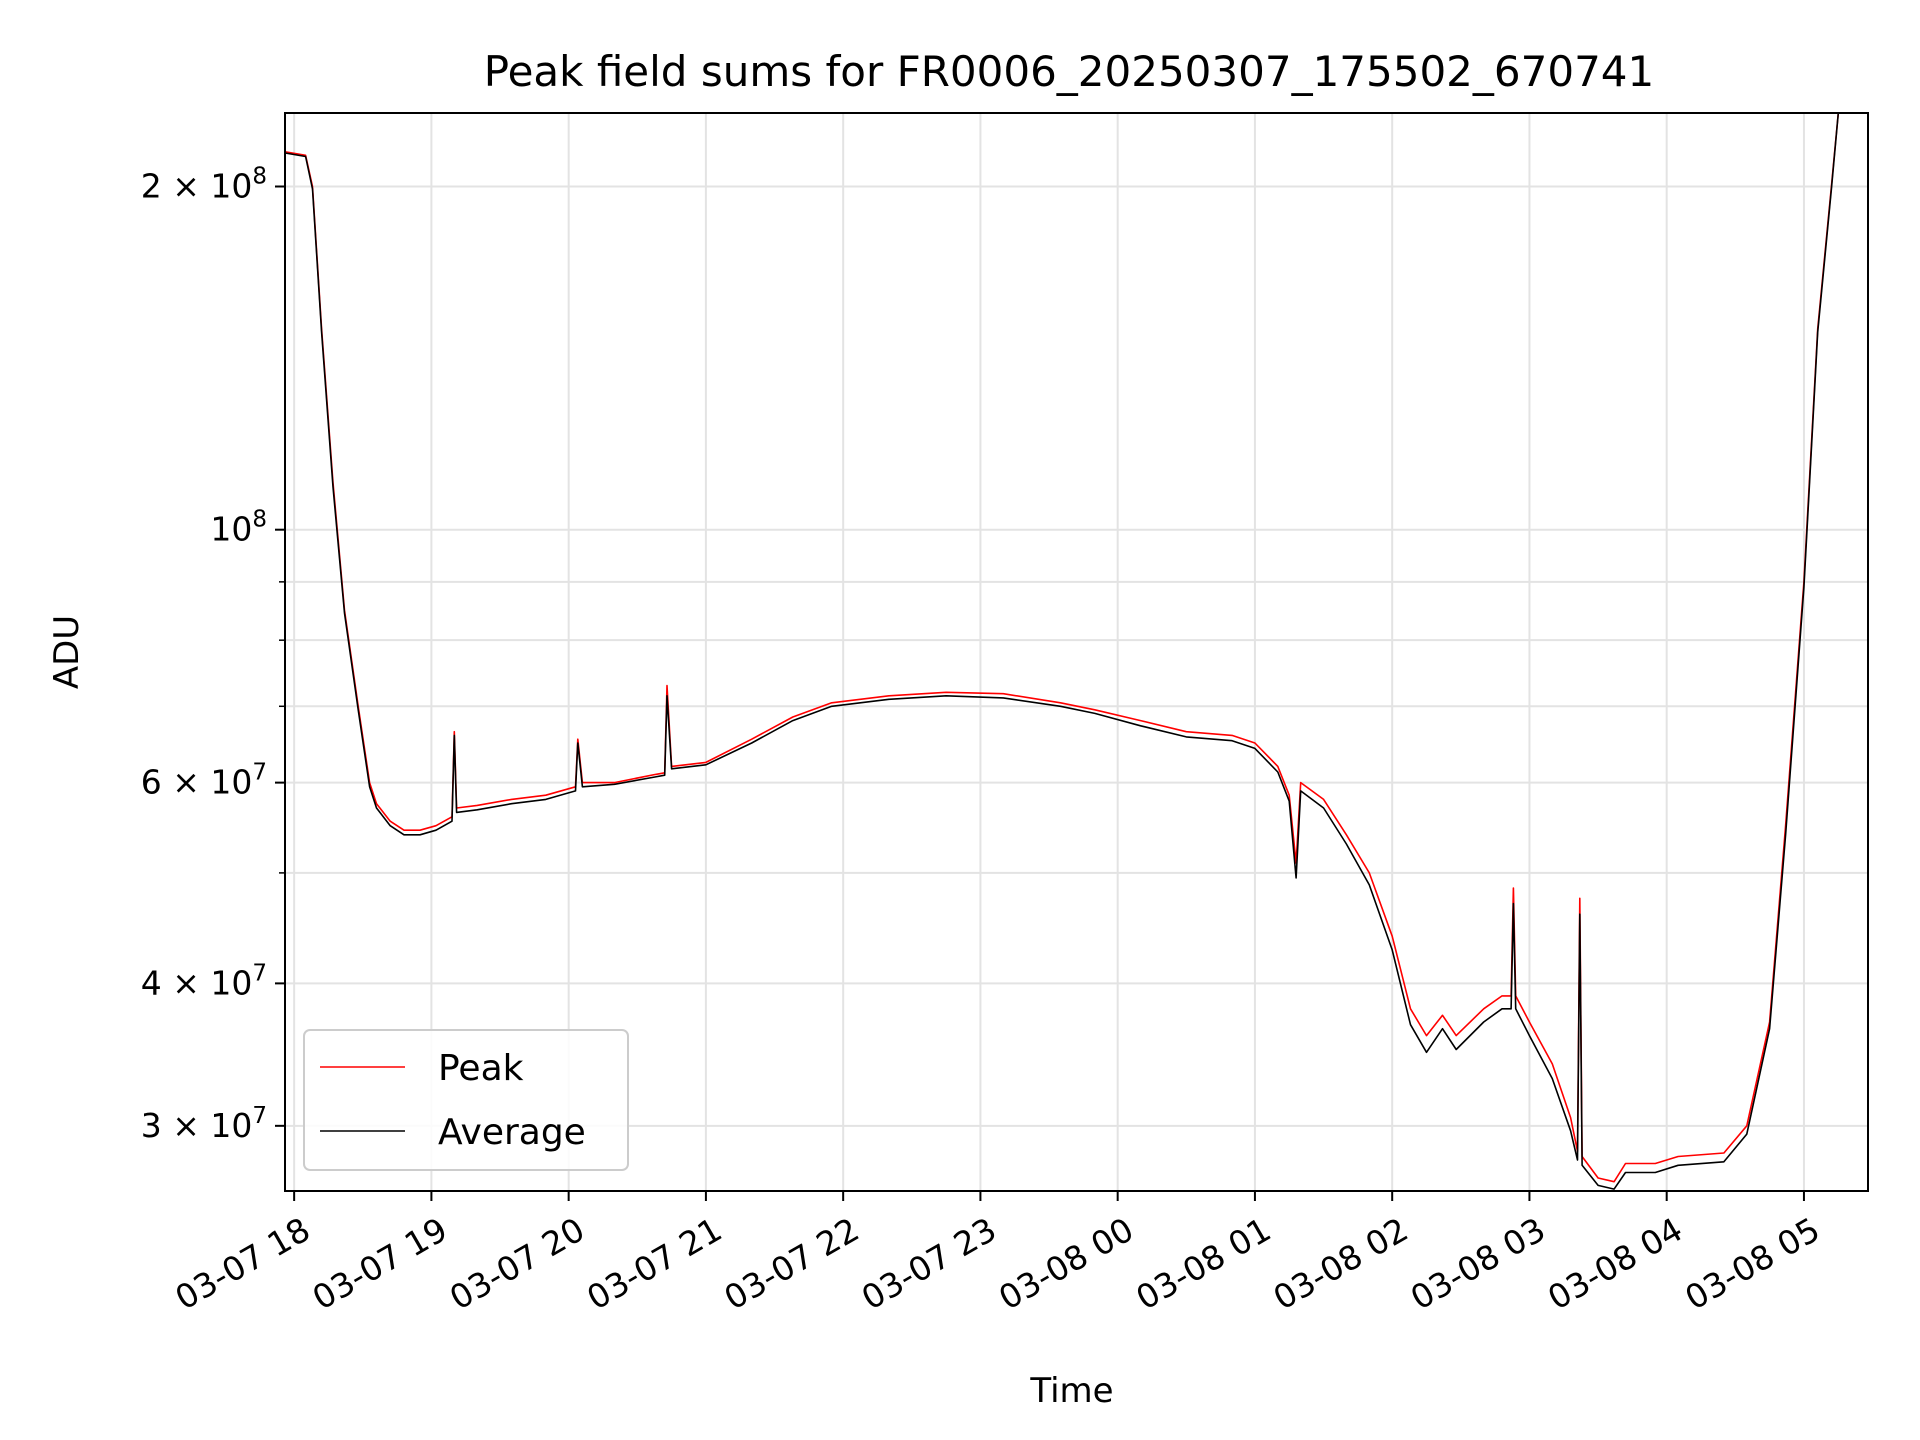  I want to click on legend: Peak Average, so click(466, 1100).